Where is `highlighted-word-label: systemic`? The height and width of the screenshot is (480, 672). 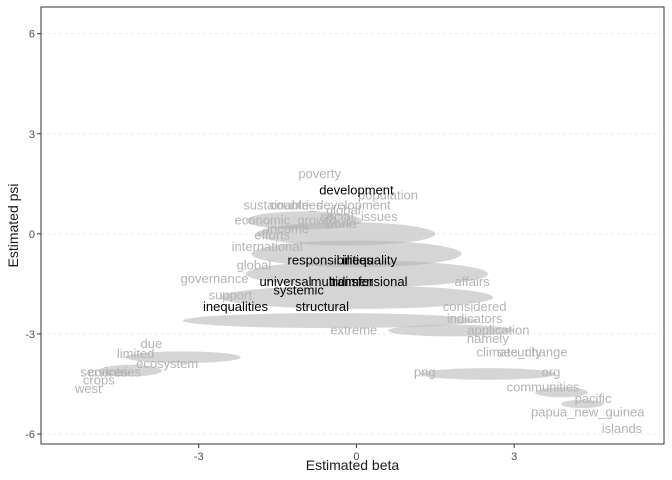 highlighted-word-label: systemic is located at coordinates (298, 290).